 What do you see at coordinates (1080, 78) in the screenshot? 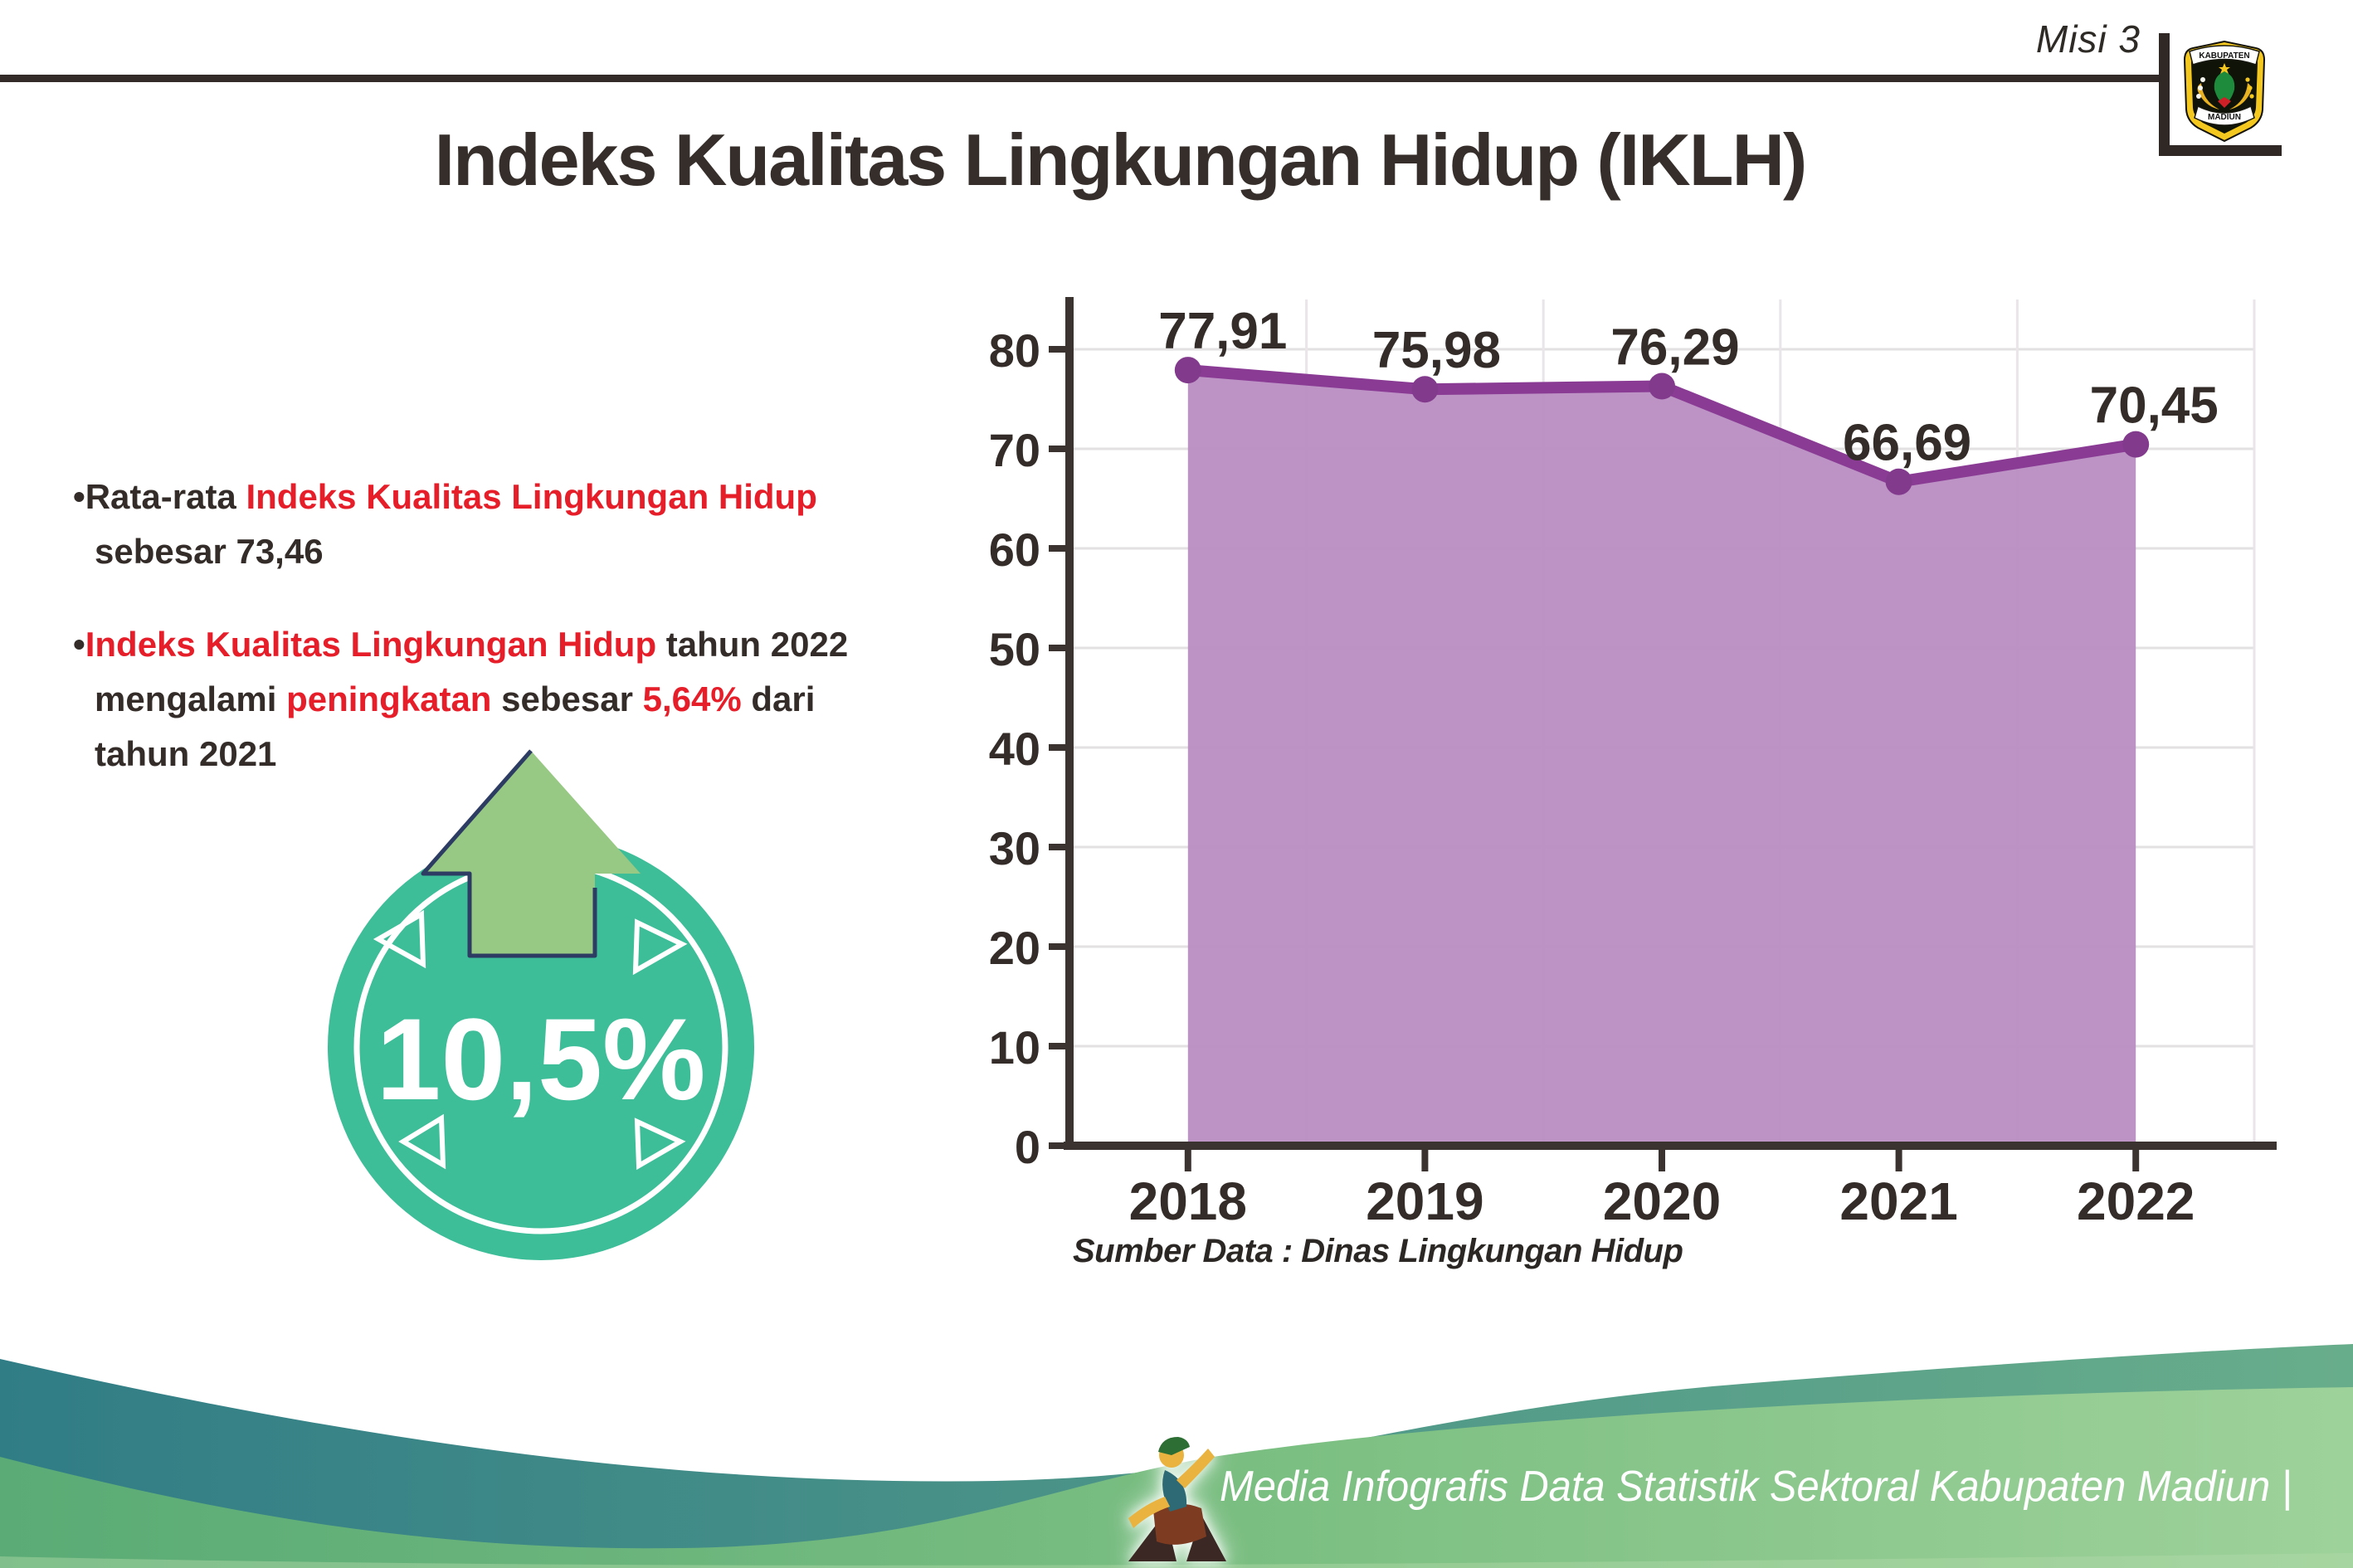
I see `header-rule` at bounding box center [1080, 78].